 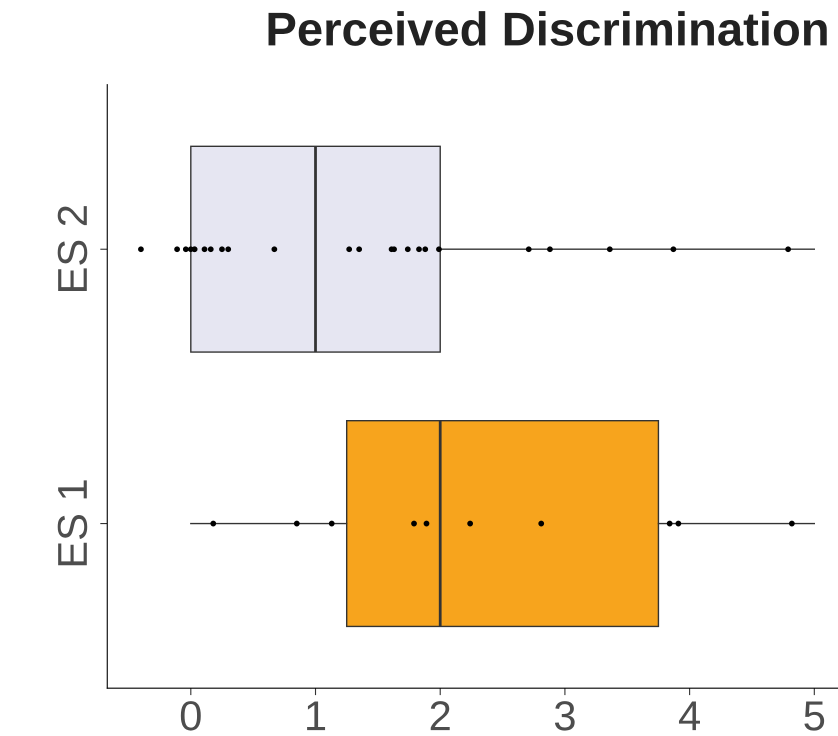 I want to click on x-tick-label: 5, so click(x=814, y=716).